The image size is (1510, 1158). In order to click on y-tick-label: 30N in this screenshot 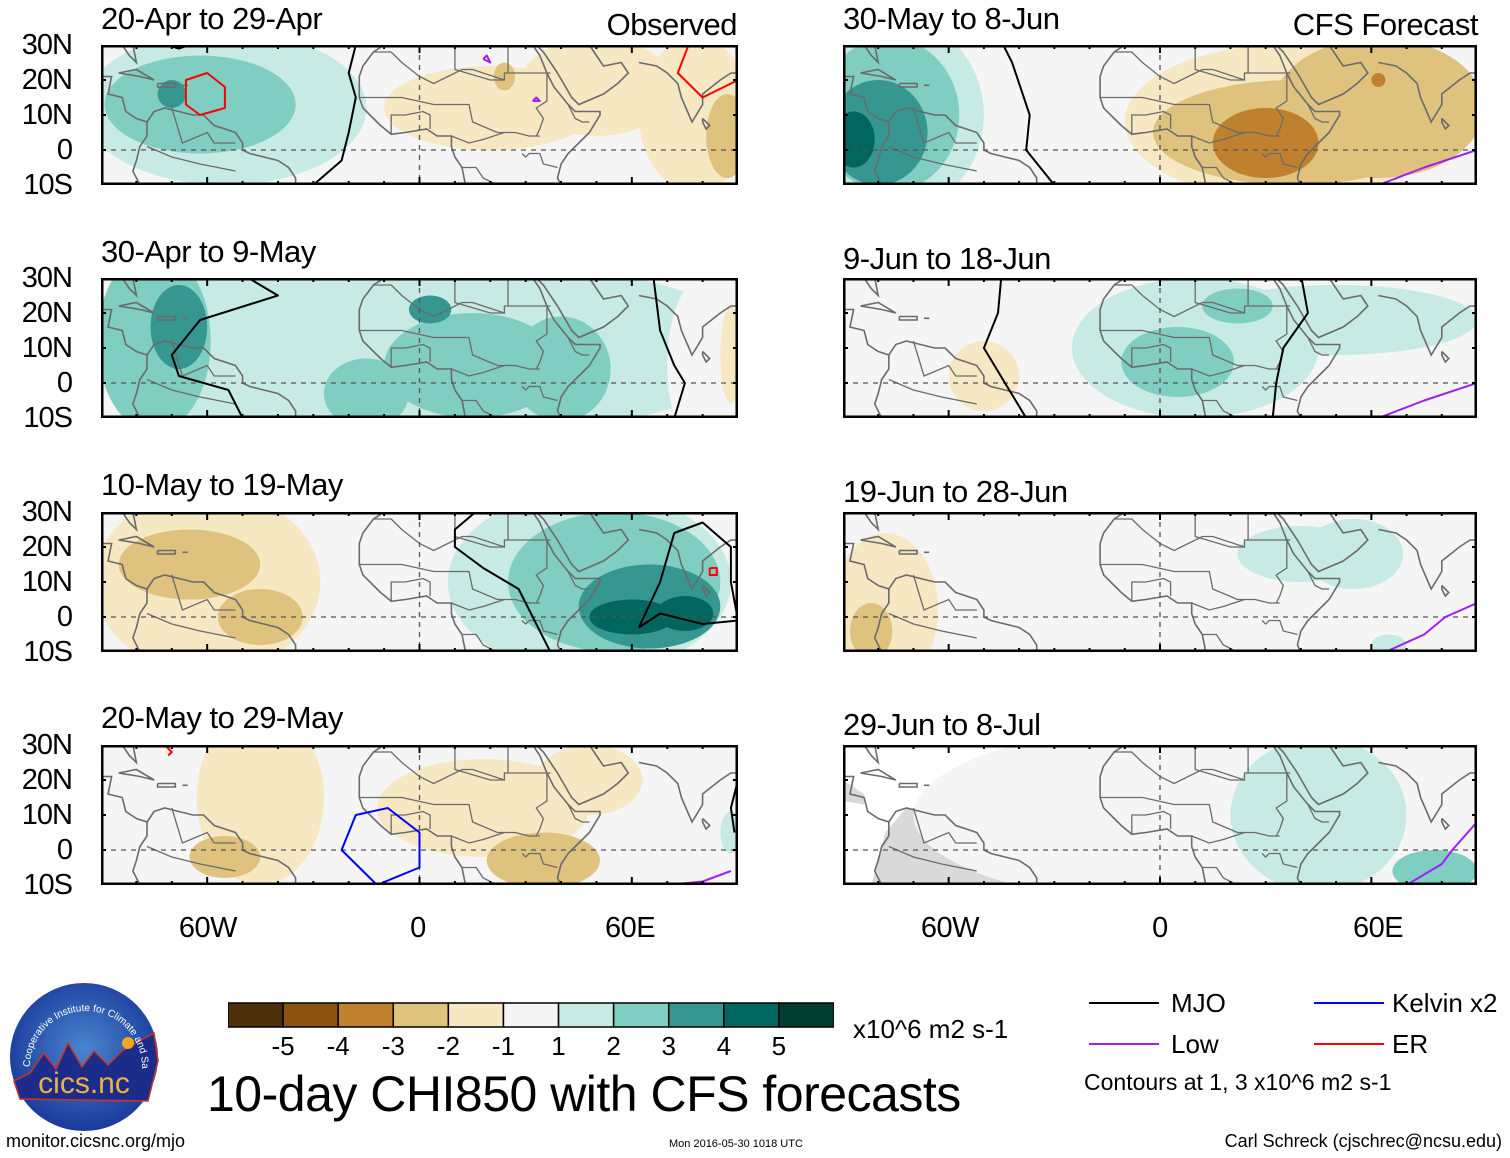, I will do `click(47, 45)`.